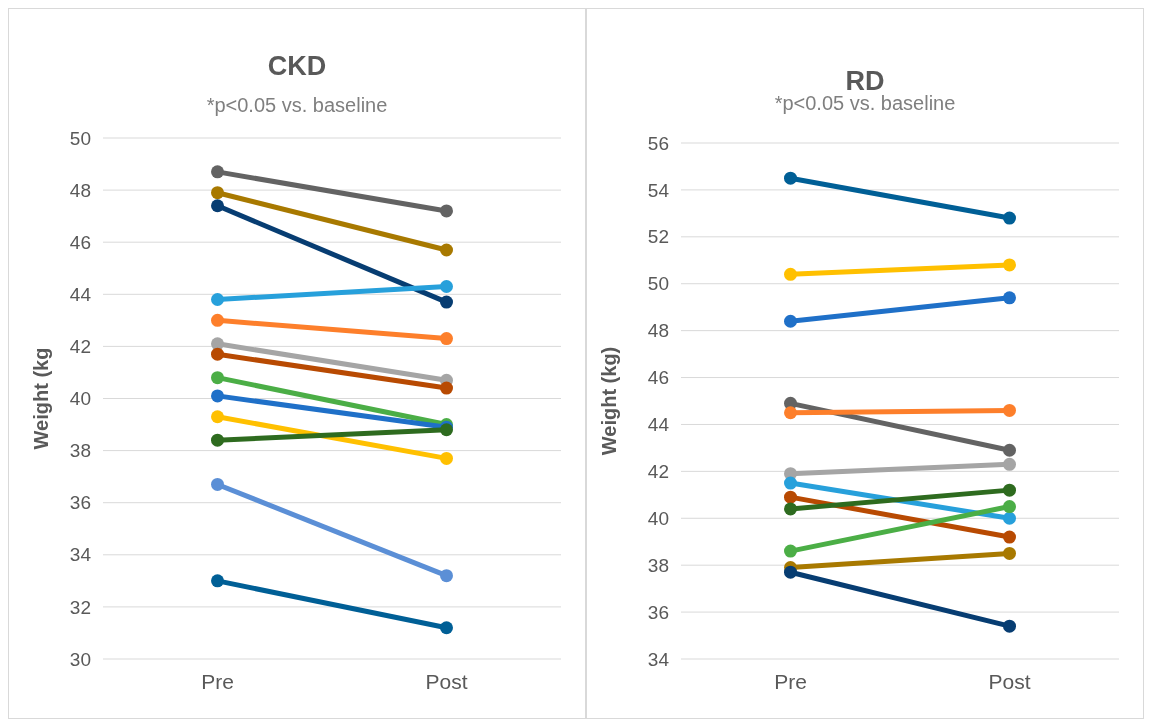 This screenshot has height=727, width=1152. Describe the element at coordinates (658, 190) in the screenshot. I see `y-tick-label: 54` at that location.